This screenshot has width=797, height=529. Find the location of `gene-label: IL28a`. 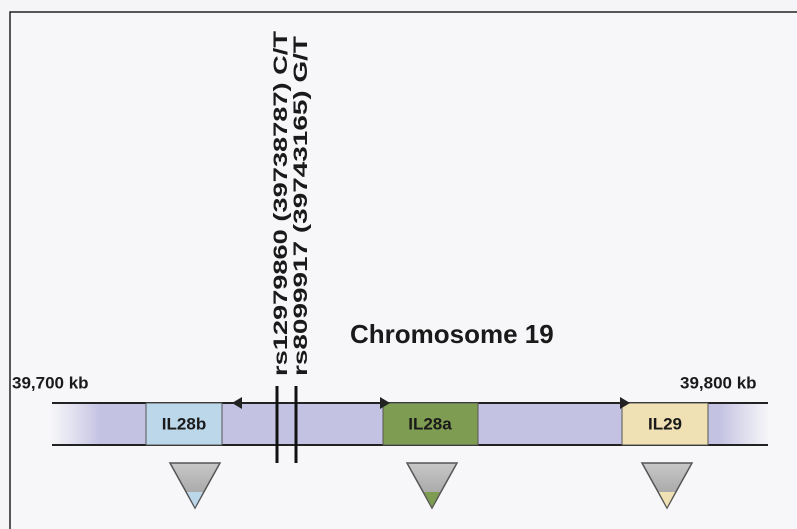

gene-label: IL28a is located at coordinates (430, 423).